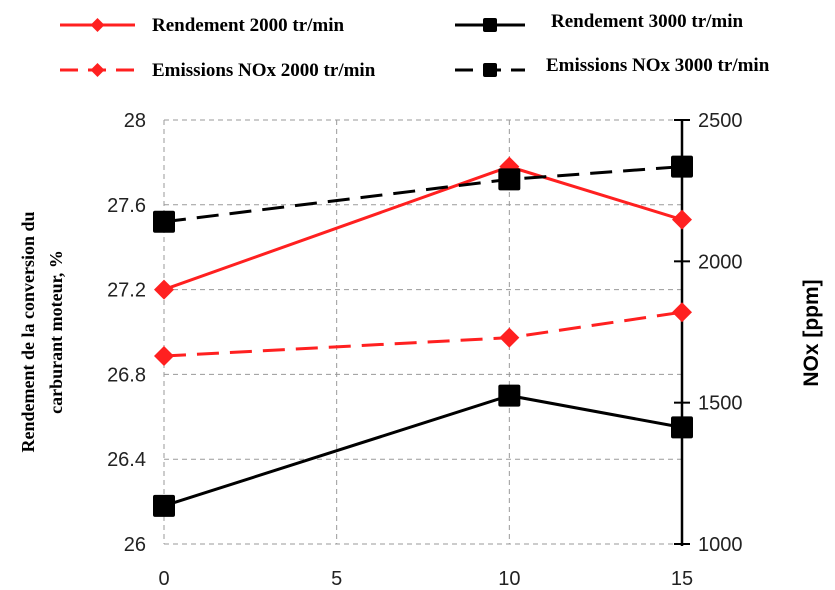 The image size is (835, 590). What do you see at coordinates (682, 579) in the screenshot?
I see `x-tick-label: 15` at bounding box center [682, 579].